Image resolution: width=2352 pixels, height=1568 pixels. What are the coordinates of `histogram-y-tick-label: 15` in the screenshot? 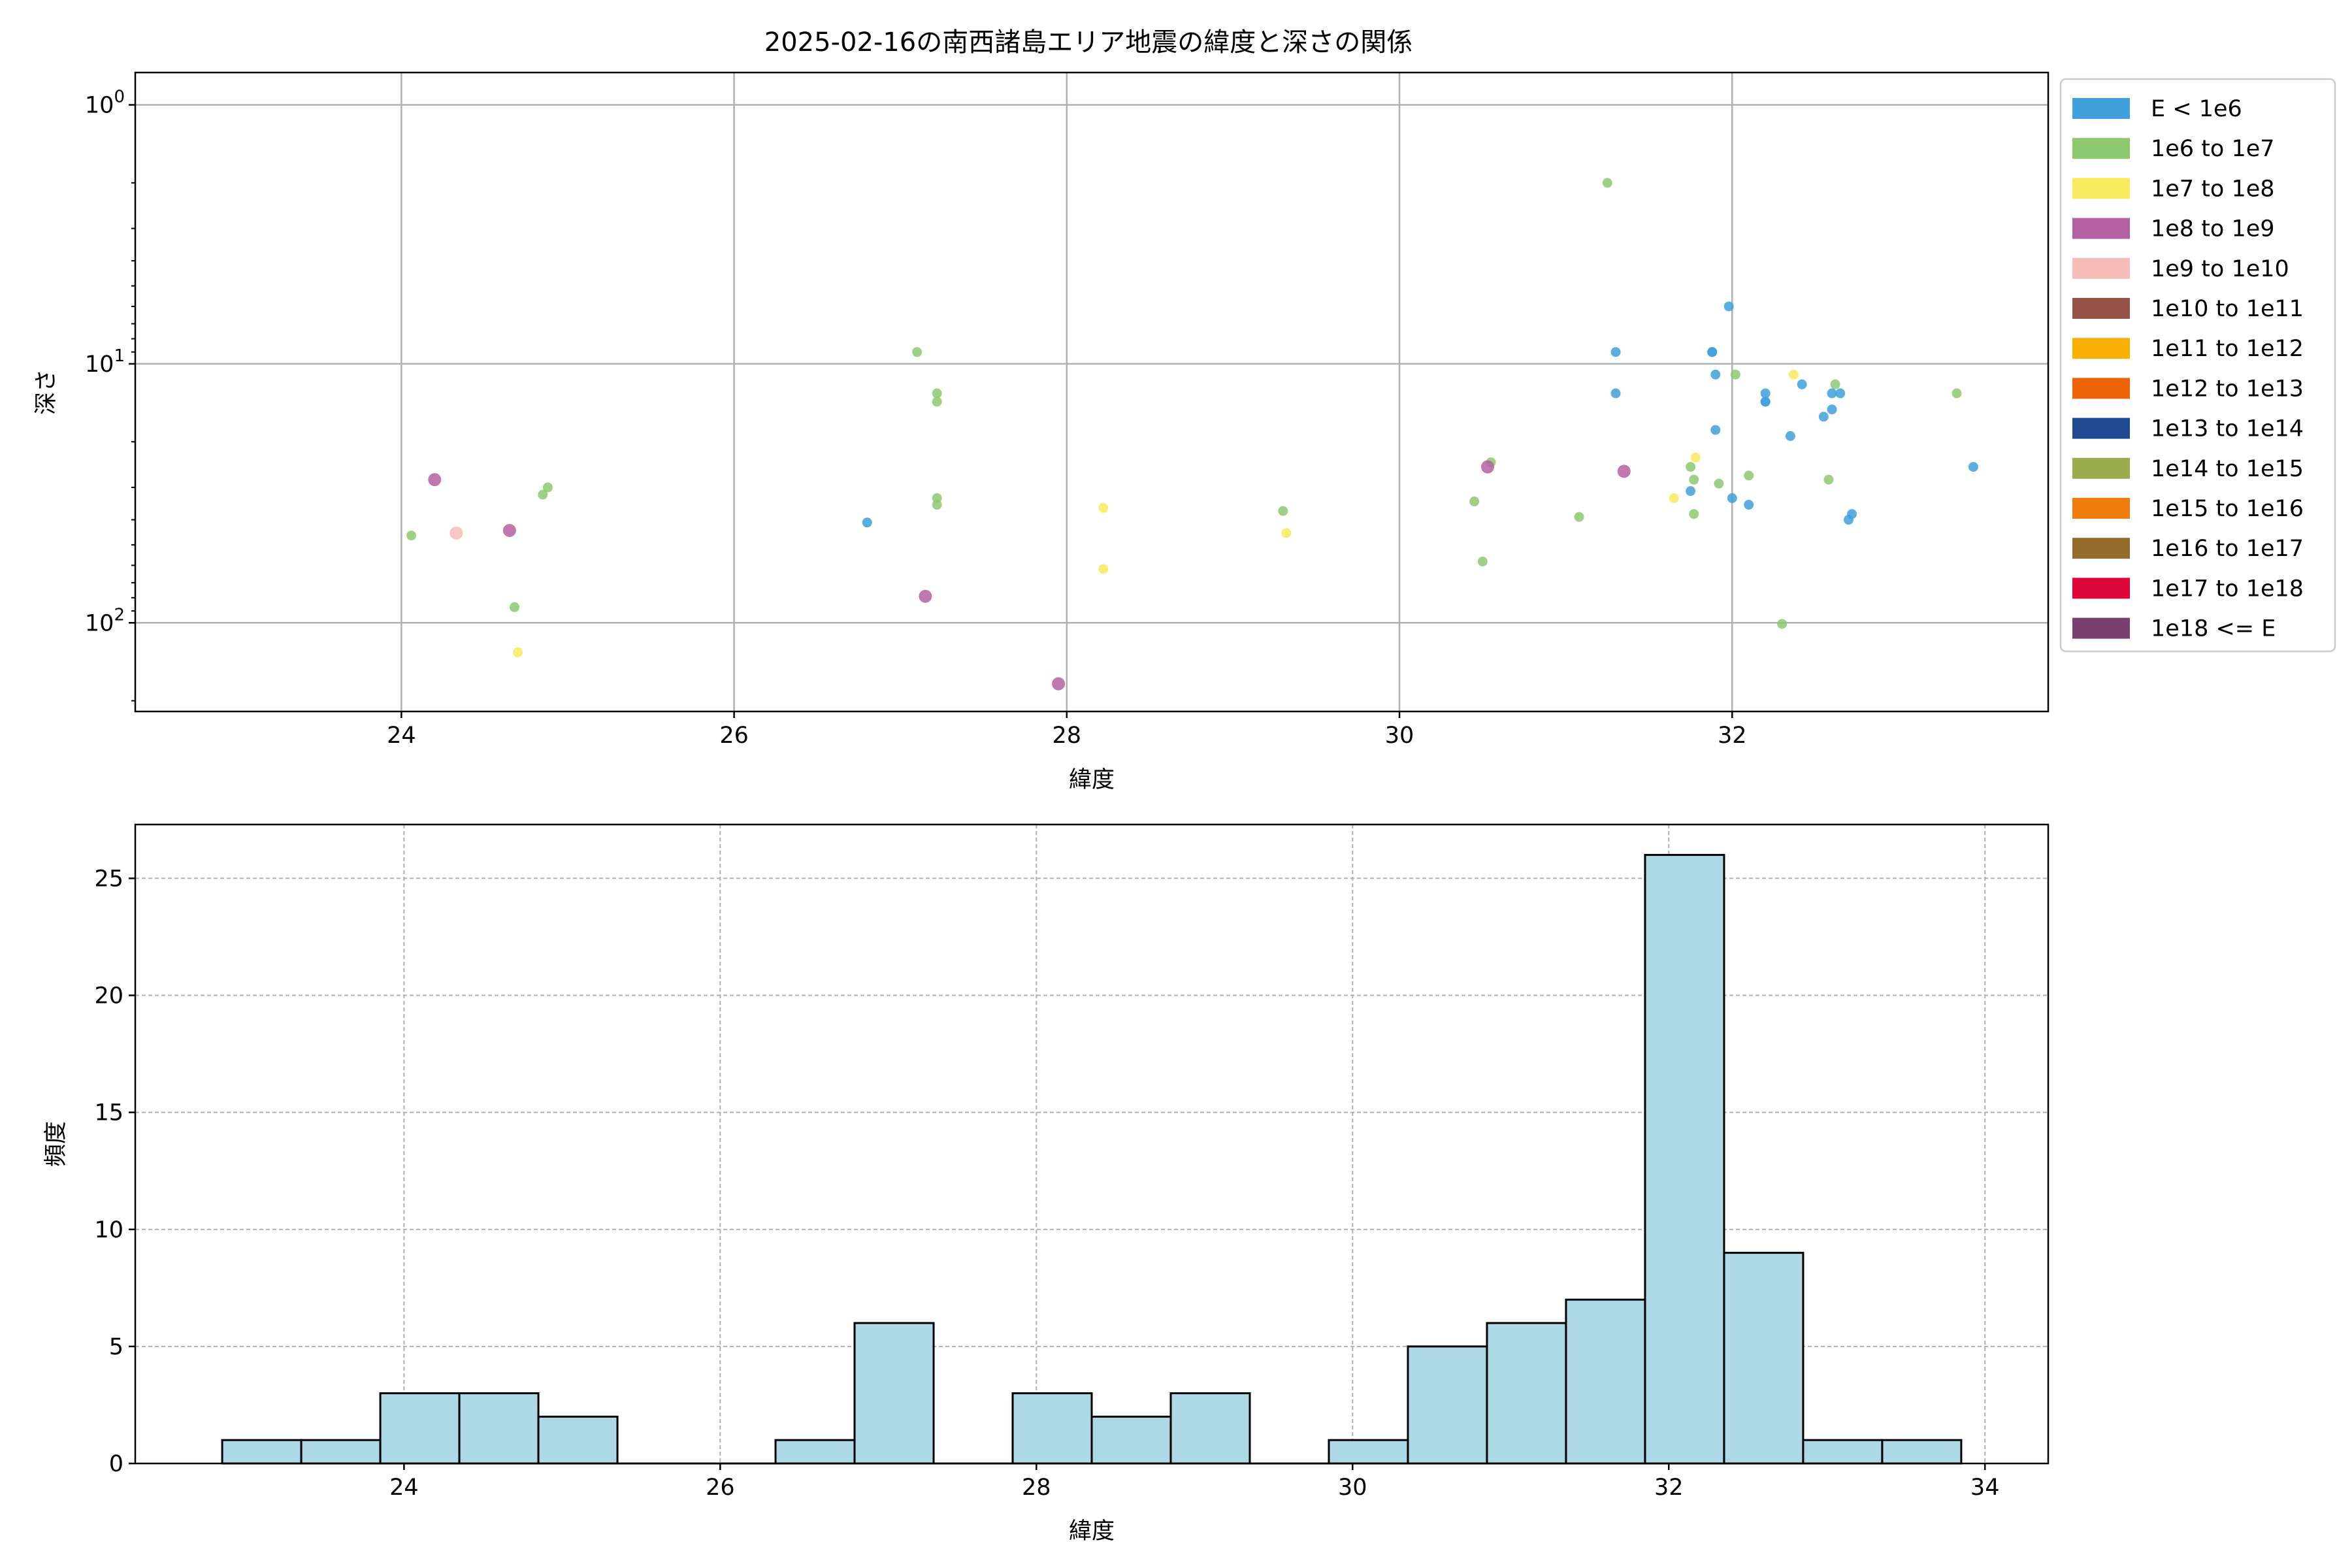 It's located at (108, 1113).